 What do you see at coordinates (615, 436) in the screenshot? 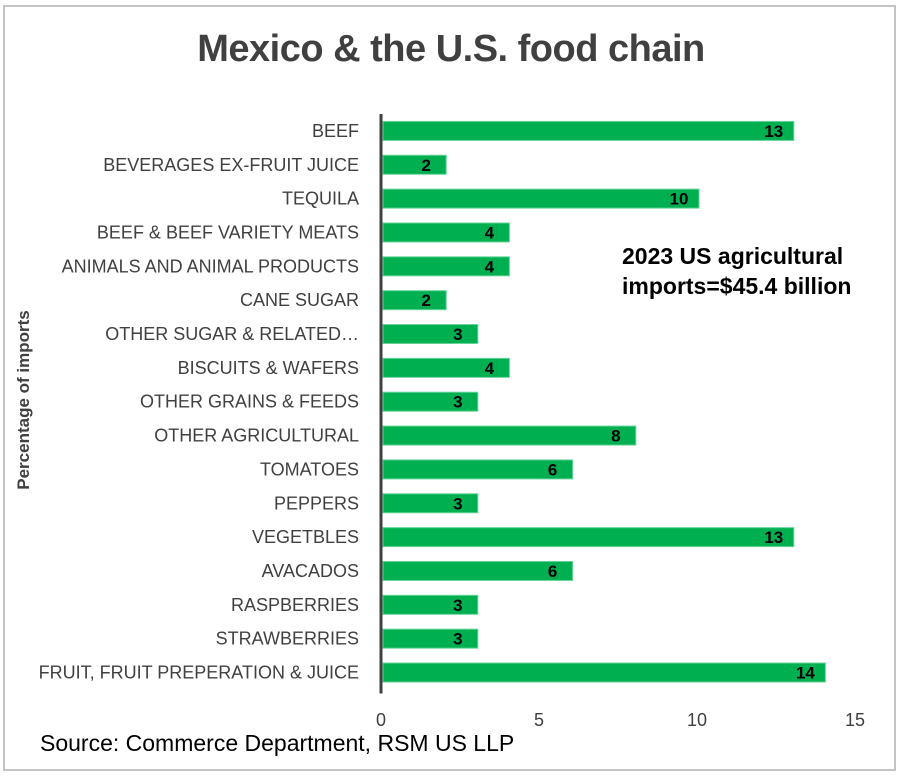
I see `data-label: 8` at bounding box center [615, 436].